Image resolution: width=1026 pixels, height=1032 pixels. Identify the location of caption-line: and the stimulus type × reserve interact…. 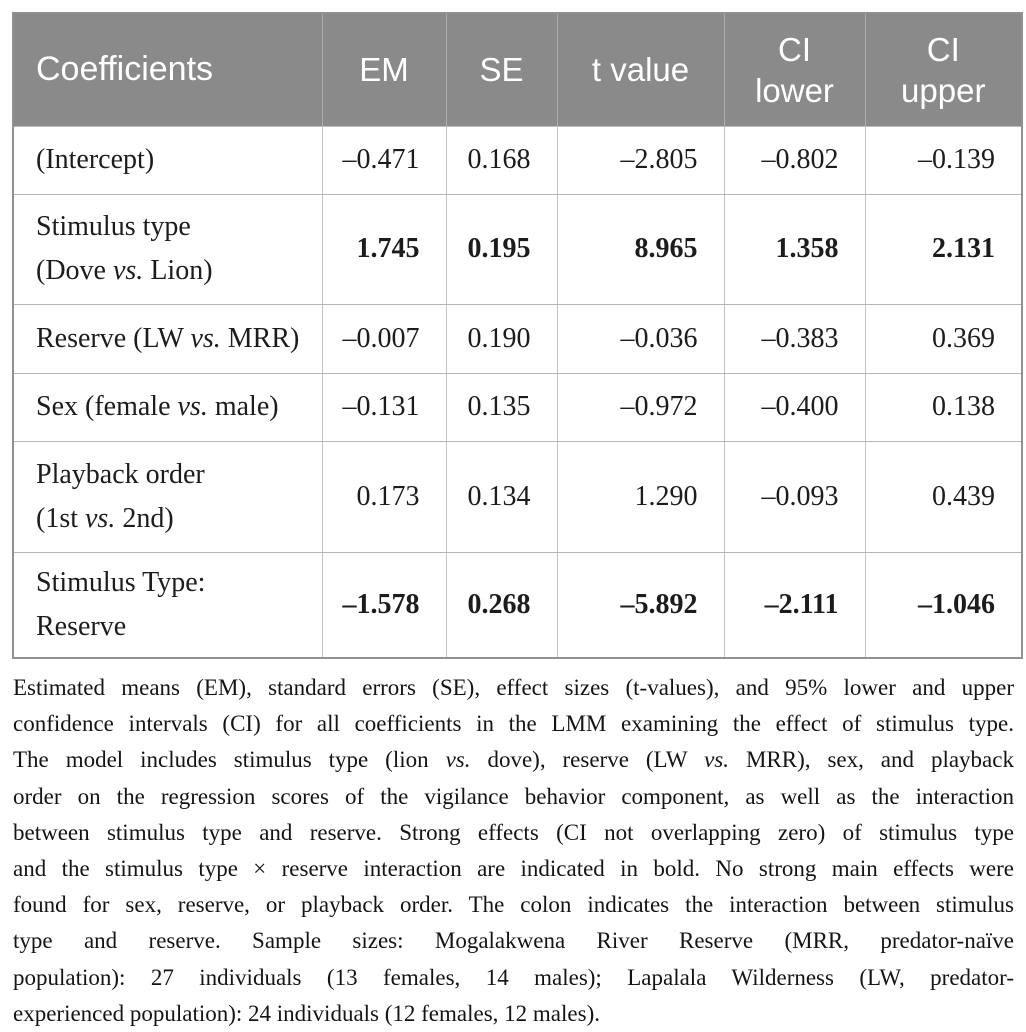
(513, 868).